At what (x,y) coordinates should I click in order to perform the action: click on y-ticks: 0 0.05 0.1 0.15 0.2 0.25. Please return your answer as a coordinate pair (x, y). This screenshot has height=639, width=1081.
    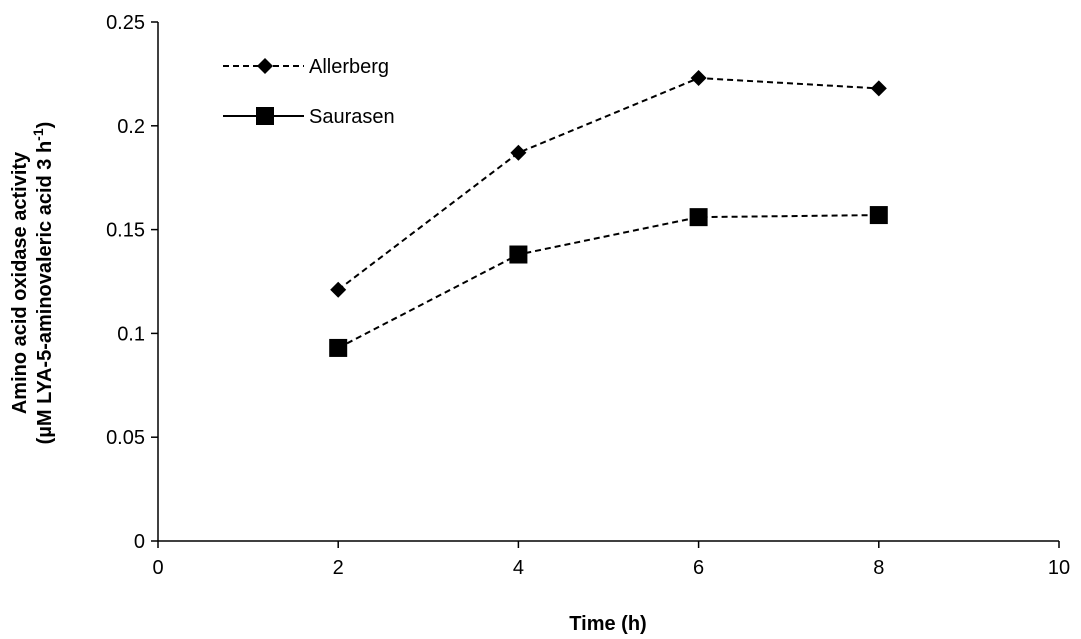
    Looking at the image, I should click on (132, 282).